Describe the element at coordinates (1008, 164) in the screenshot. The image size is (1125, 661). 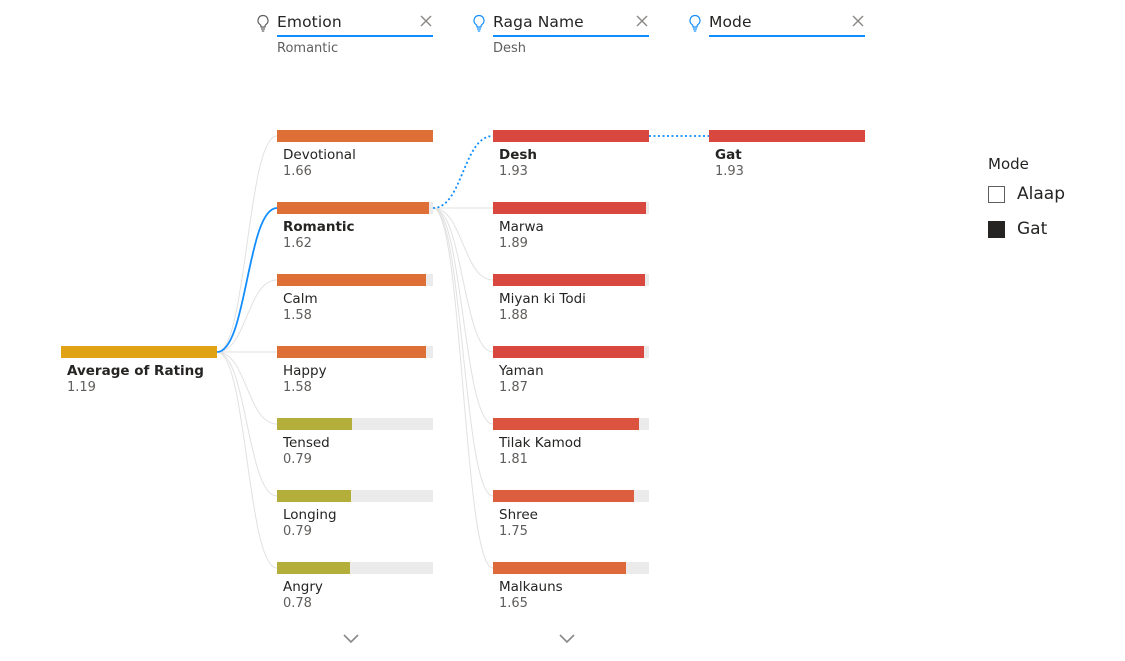
I see `legend-title: Mode` at that location.